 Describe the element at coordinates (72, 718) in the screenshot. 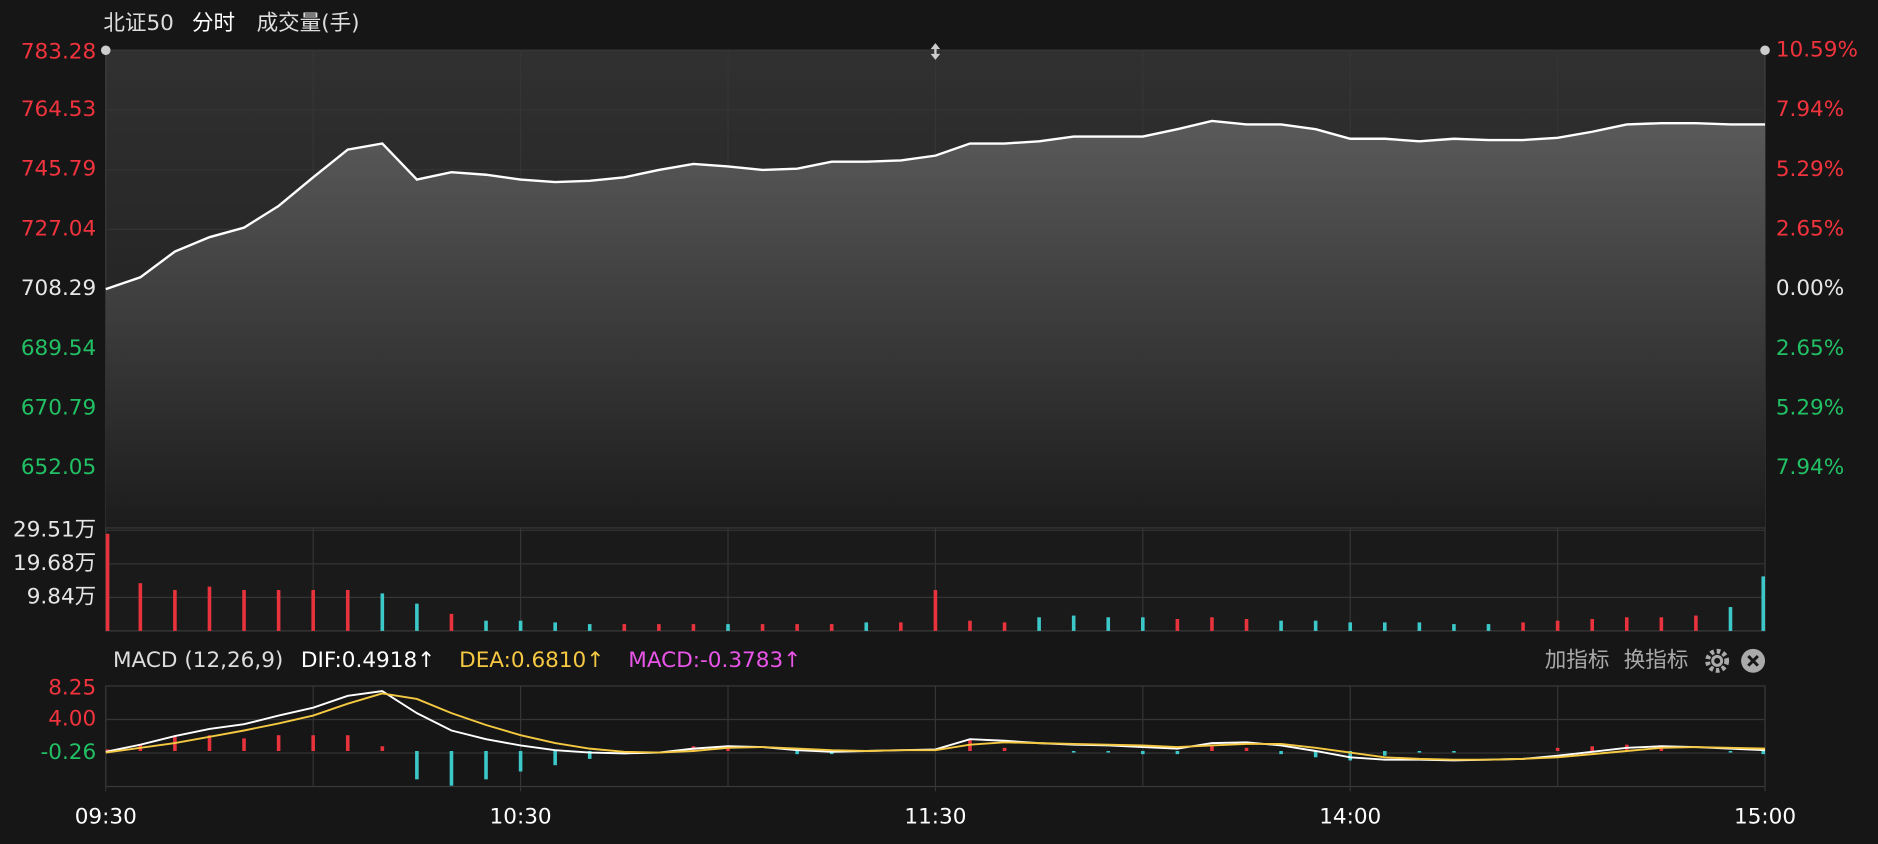

I see `y-tick-label: 4.00` at that location.